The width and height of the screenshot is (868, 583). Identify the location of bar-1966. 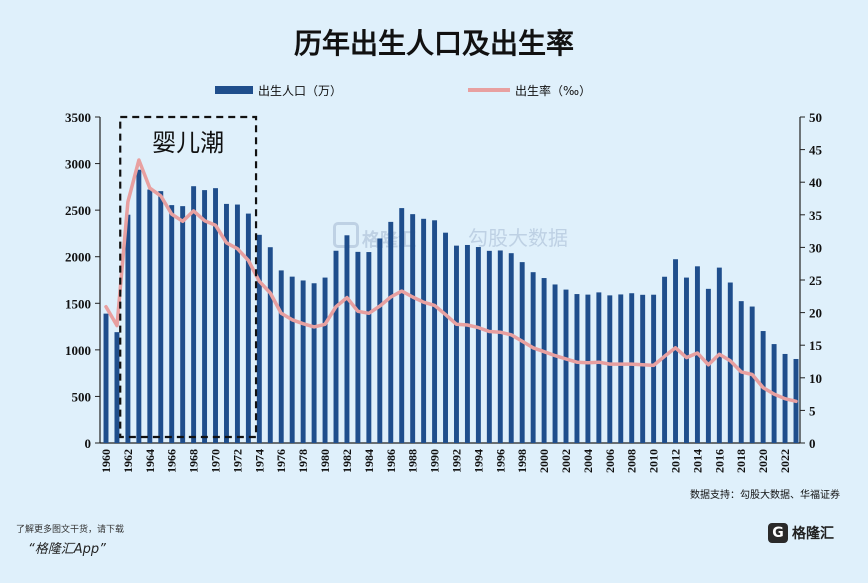
(172, 324).